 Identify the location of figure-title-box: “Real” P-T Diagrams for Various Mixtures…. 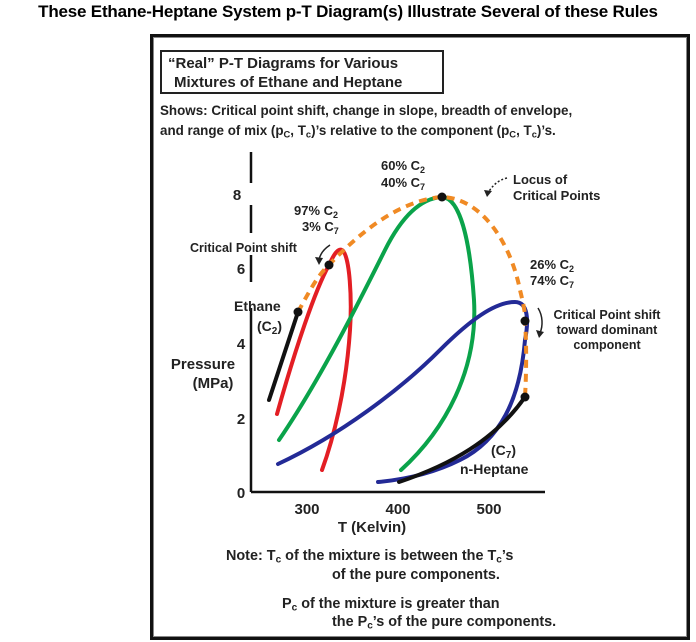
(302, 72).